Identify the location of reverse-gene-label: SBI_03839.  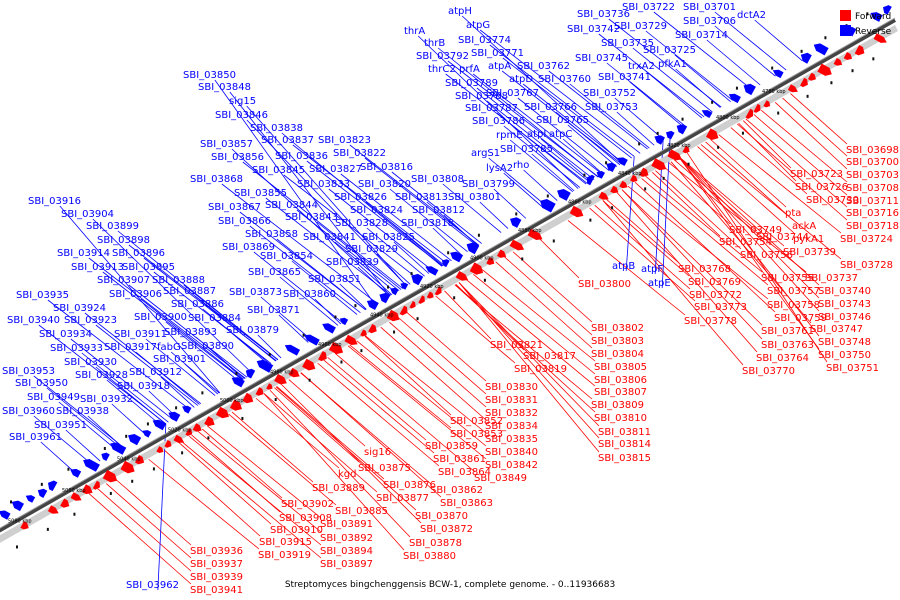
(352, 262).